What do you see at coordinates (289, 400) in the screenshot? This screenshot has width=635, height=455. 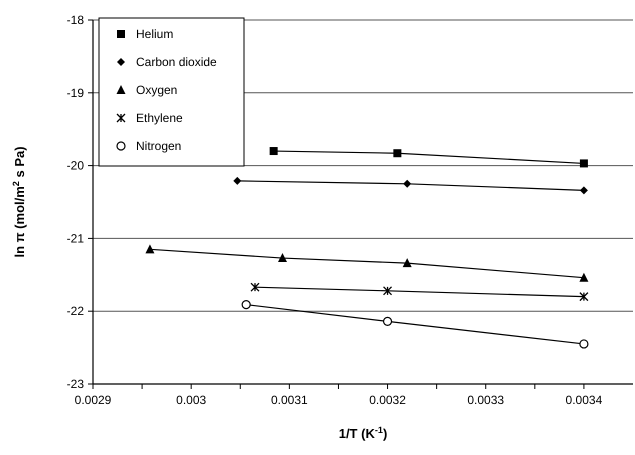 I see `x-tick-label: 0.0031` at bounding box center [289, 400].